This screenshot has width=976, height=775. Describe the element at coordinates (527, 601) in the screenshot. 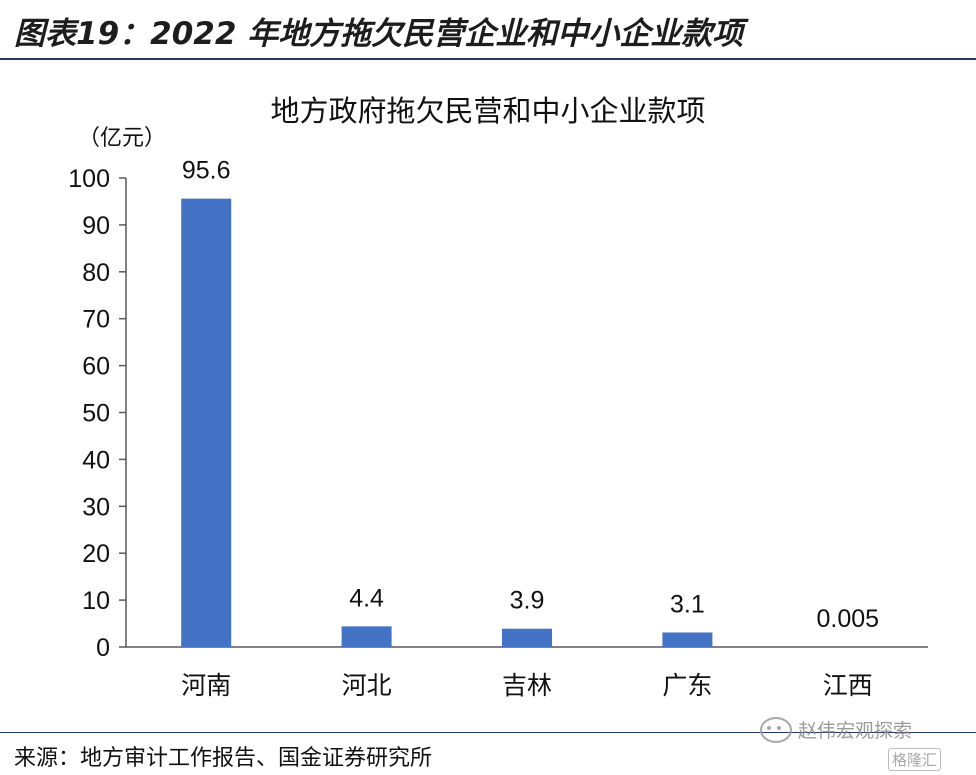

I see `data-label: 3.9` at that location.